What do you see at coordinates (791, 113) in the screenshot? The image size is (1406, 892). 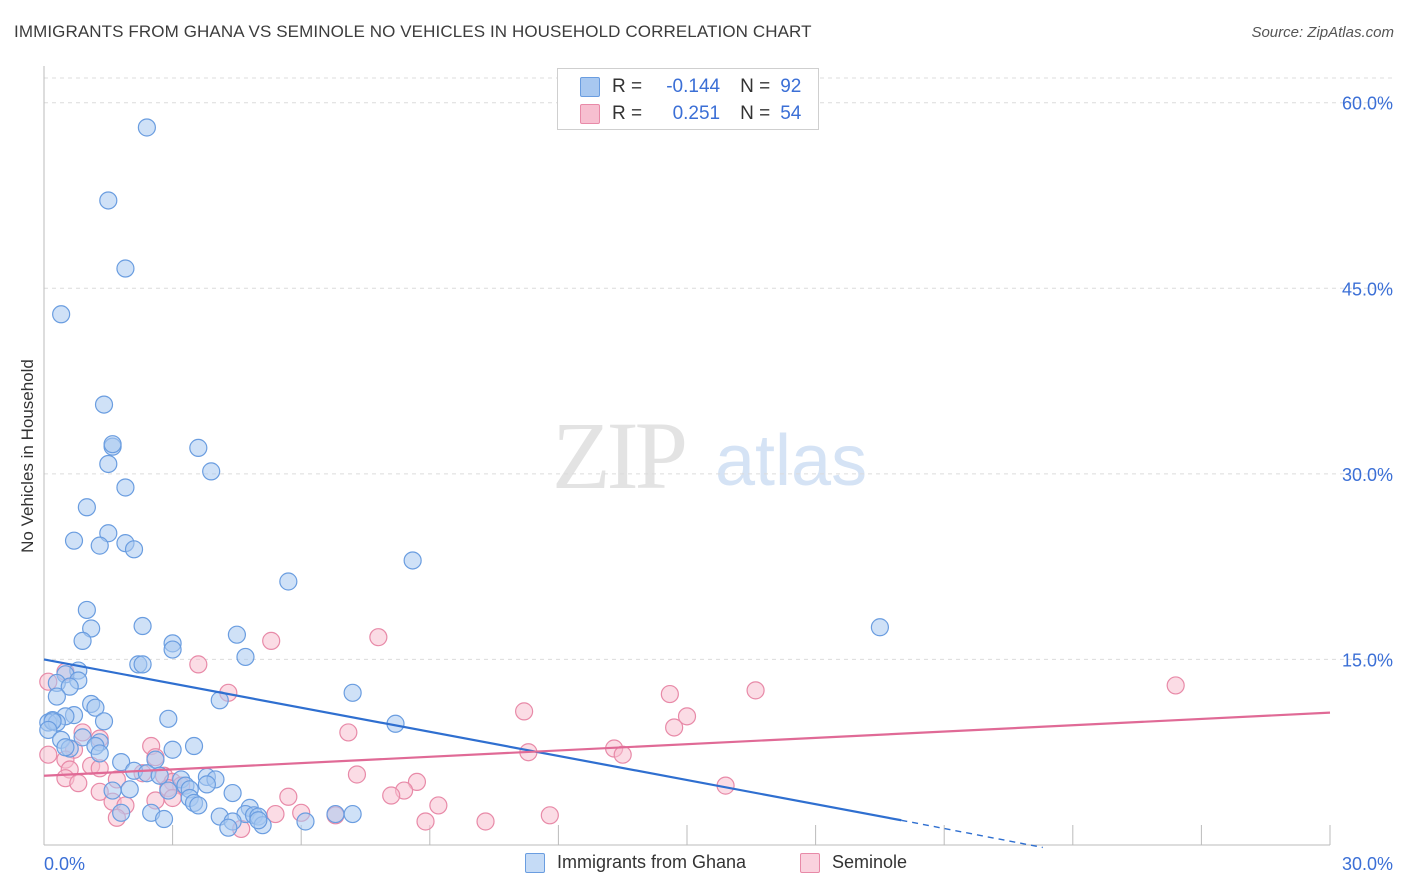 I see `n-value: 54` at bounding box center [791, 113].